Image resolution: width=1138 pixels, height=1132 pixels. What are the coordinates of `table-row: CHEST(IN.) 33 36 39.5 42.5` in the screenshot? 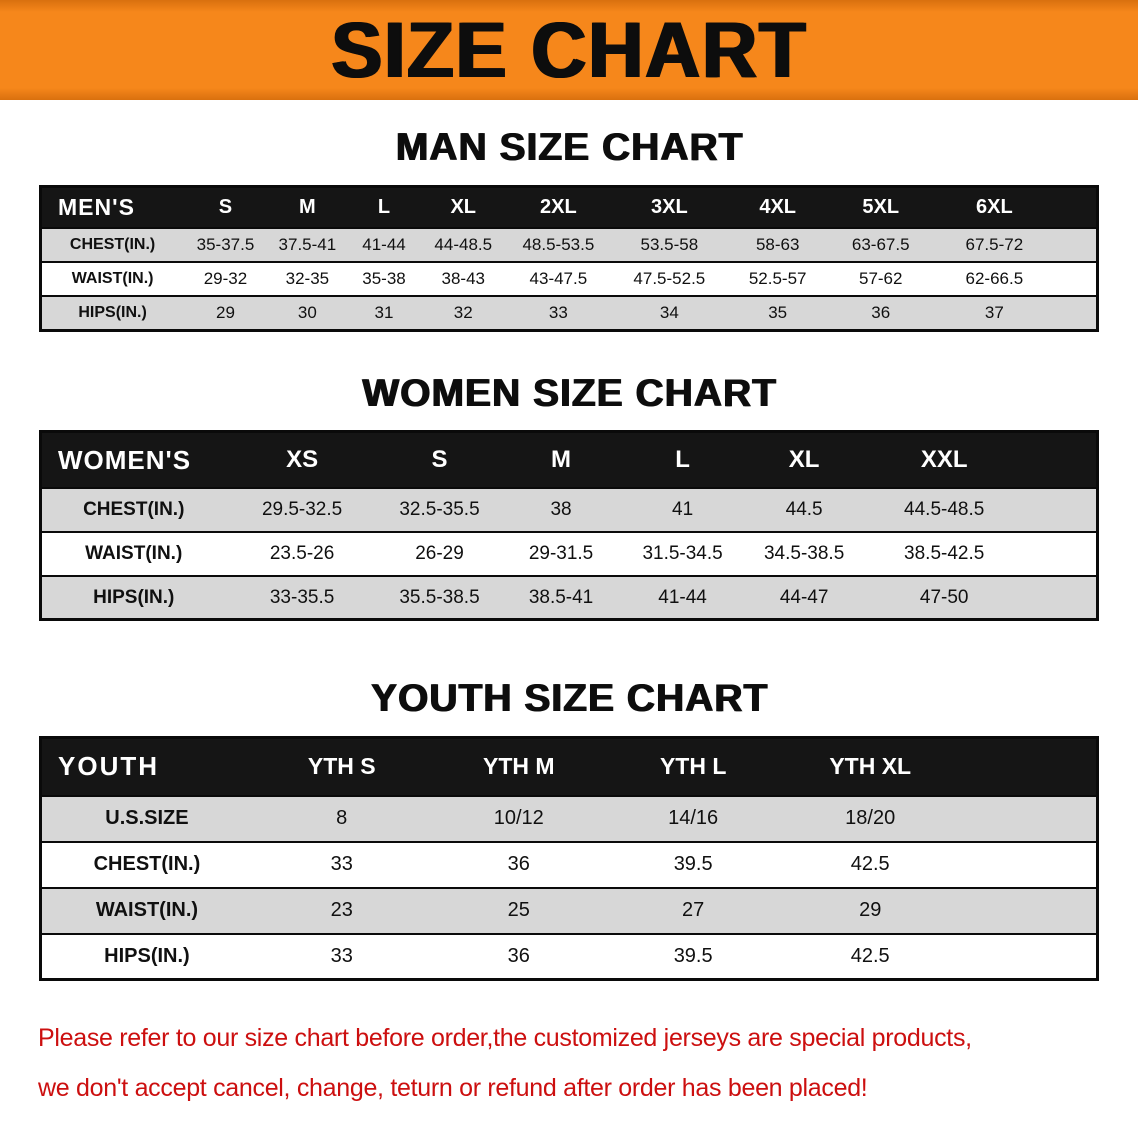 It's located at (569, 864).